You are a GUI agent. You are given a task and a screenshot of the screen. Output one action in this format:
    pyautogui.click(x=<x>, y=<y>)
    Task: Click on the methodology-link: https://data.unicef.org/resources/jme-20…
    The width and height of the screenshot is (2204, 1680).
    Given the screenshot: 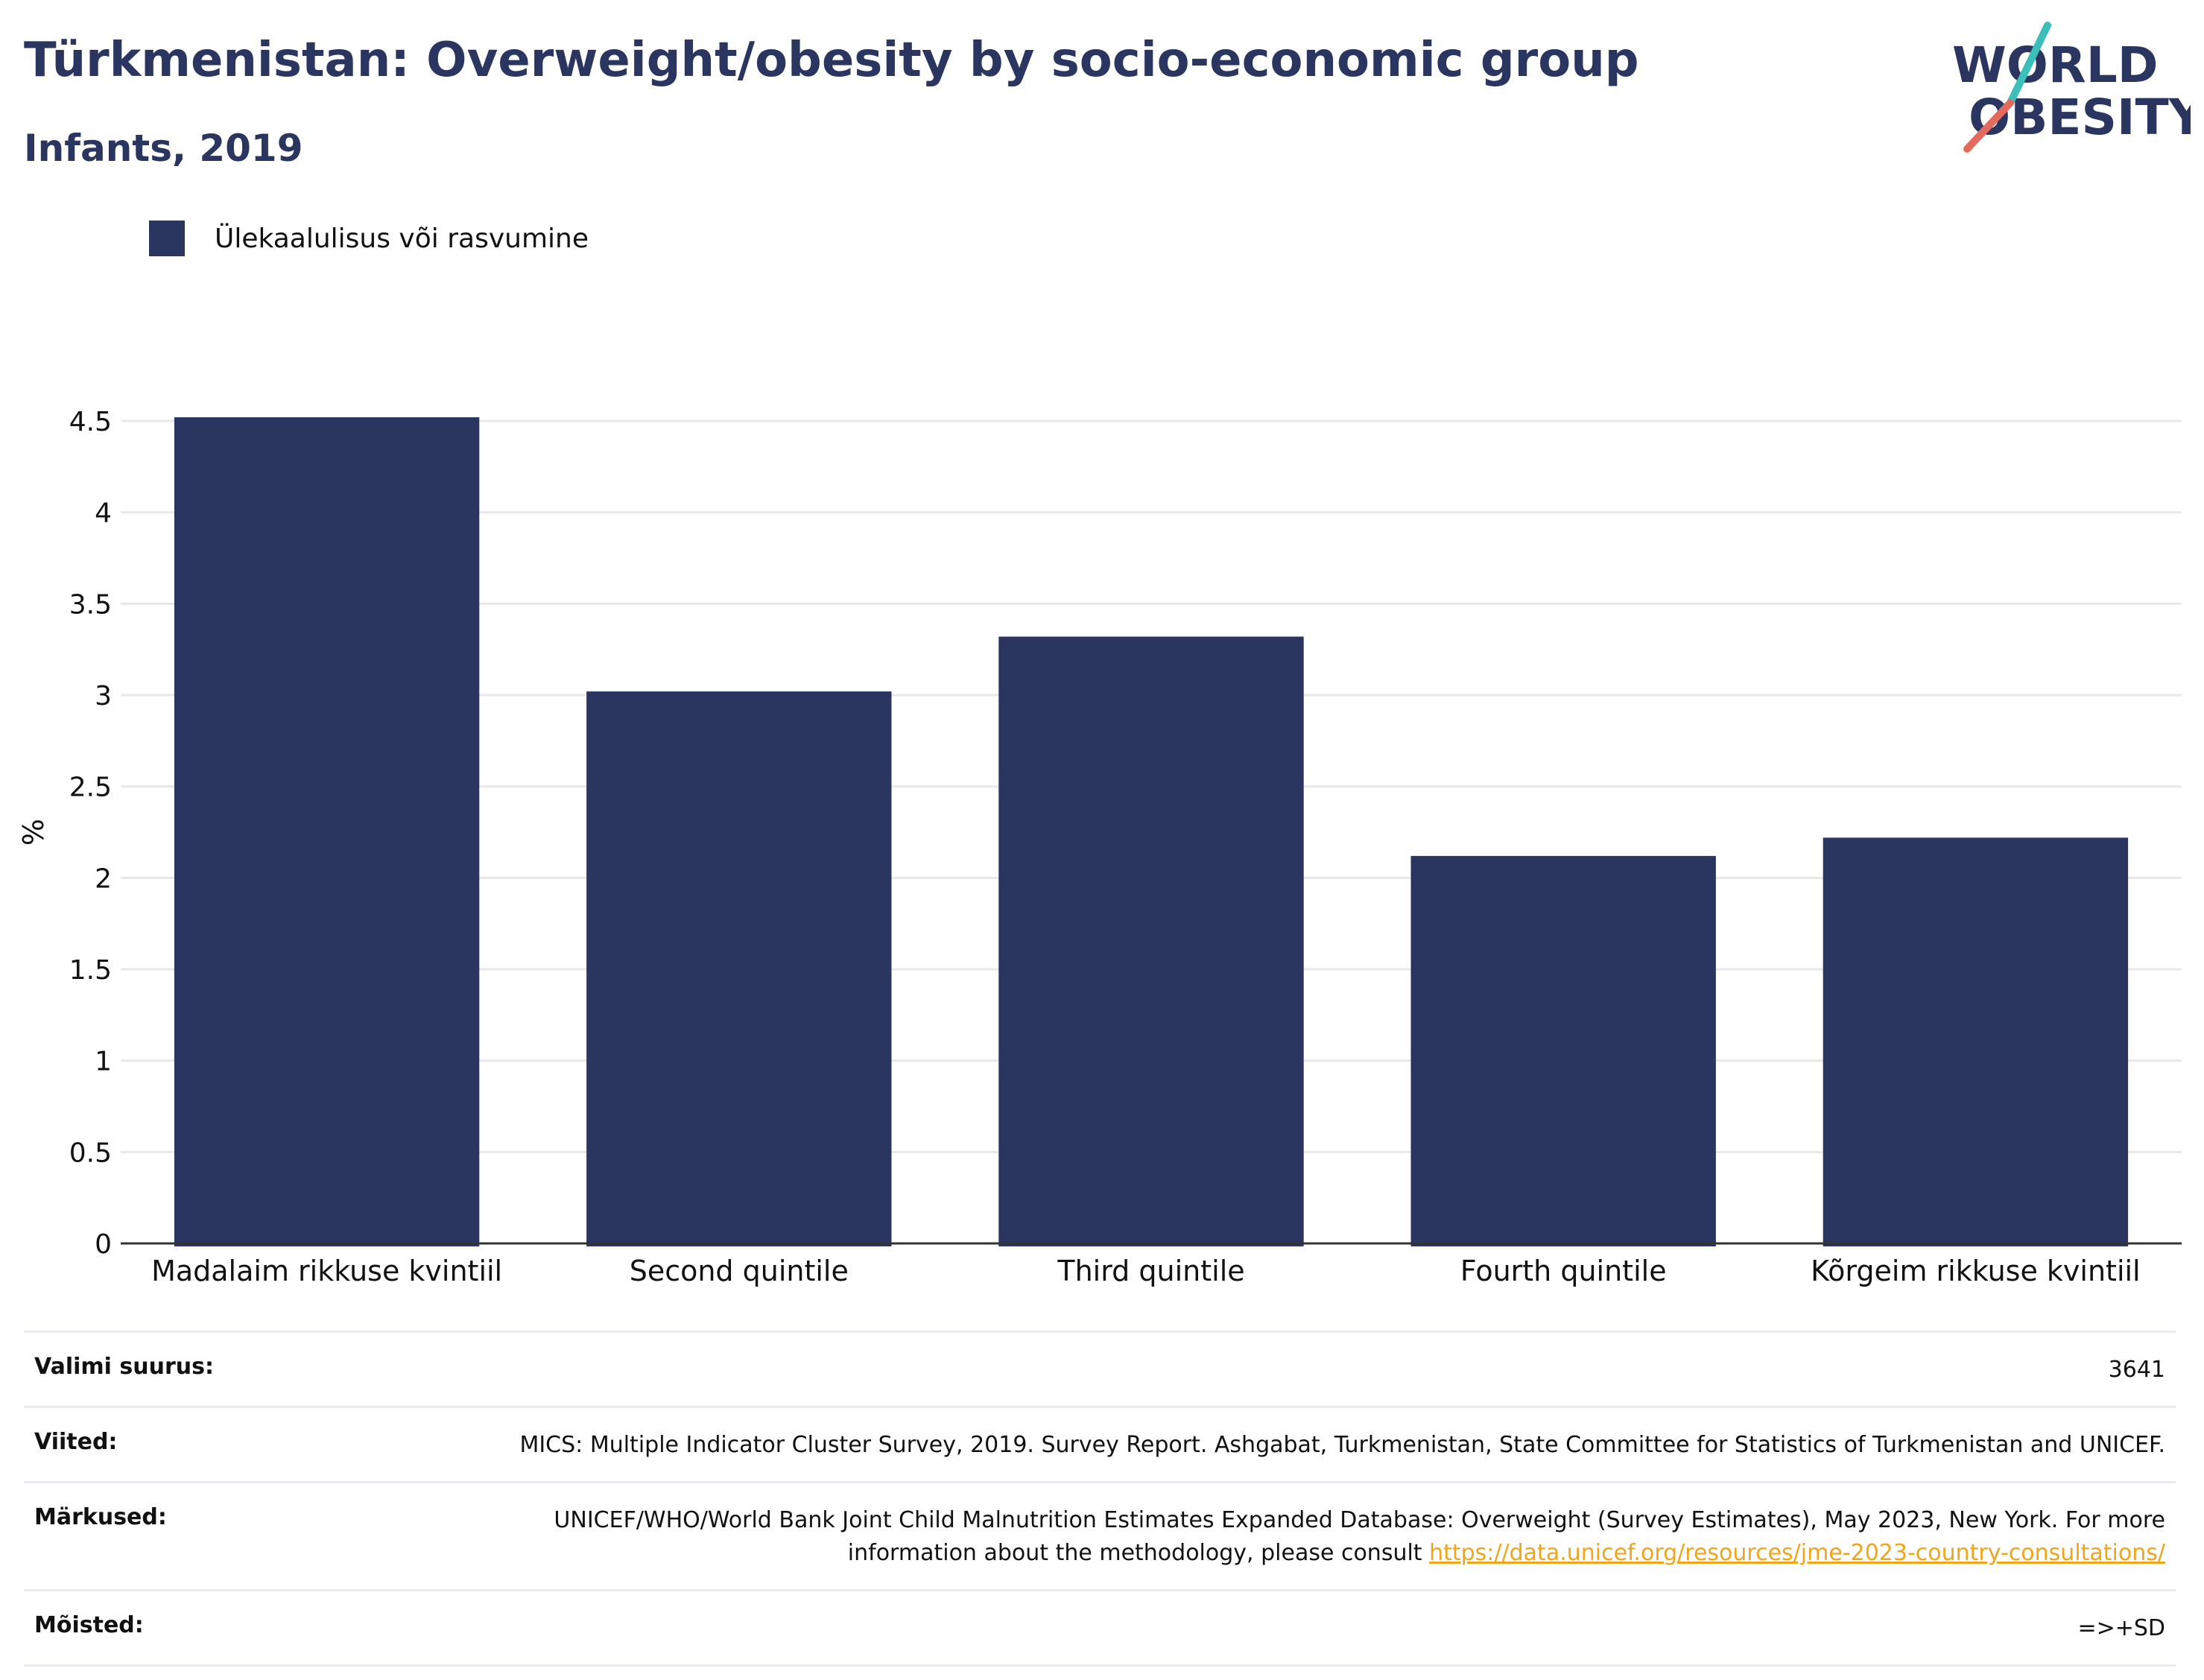 What is the action you would take?
    pyautogui.click(x=1797, y=1553)
    